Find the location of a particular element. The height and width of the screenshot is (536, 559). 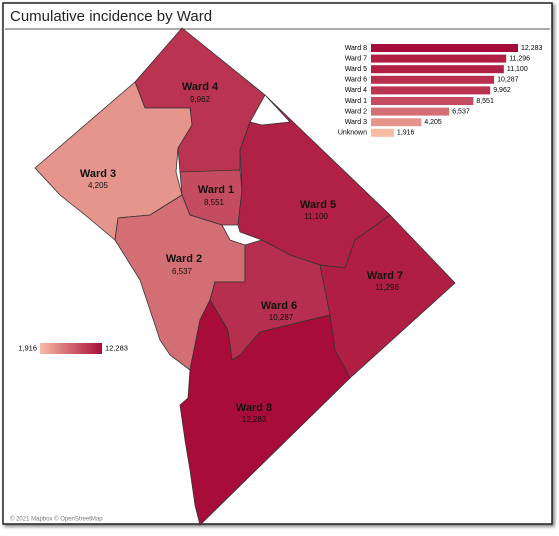

legend-max: 12,283 is located at coordinates (116, 347).